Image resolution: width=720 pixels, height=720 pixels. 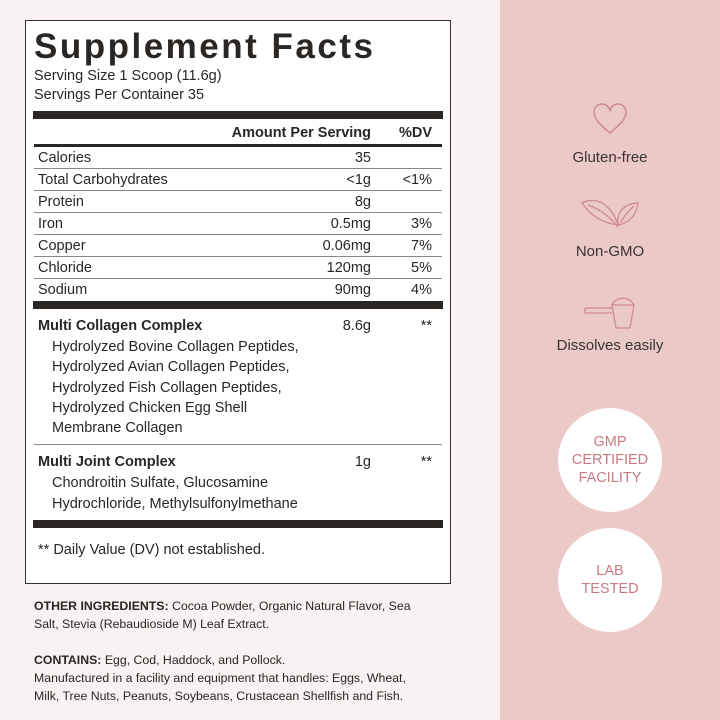 I want to click on badge-line: CERTIFIED, so click(x=610, y=460).